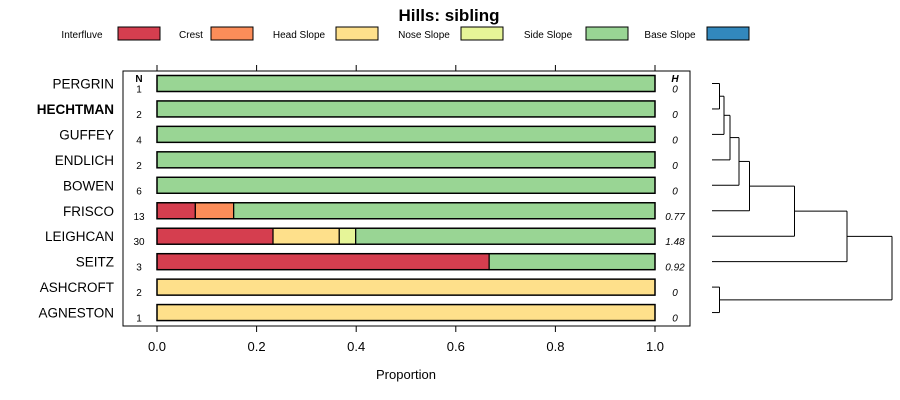 This screenshot has width=900, height=400. Describe the element at coordinates (232, 33) in the screenshot. I see `legend-swatch-crest` at that location.